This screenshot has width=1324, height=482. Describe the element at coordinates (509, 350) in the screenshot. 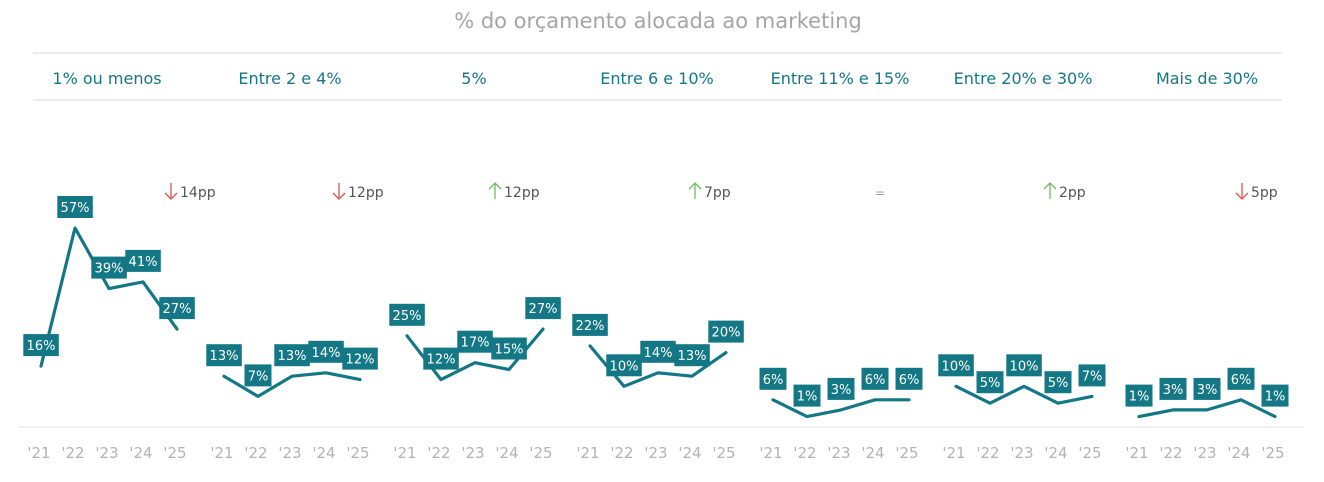

I see `data-label-text: 15%` at that location.